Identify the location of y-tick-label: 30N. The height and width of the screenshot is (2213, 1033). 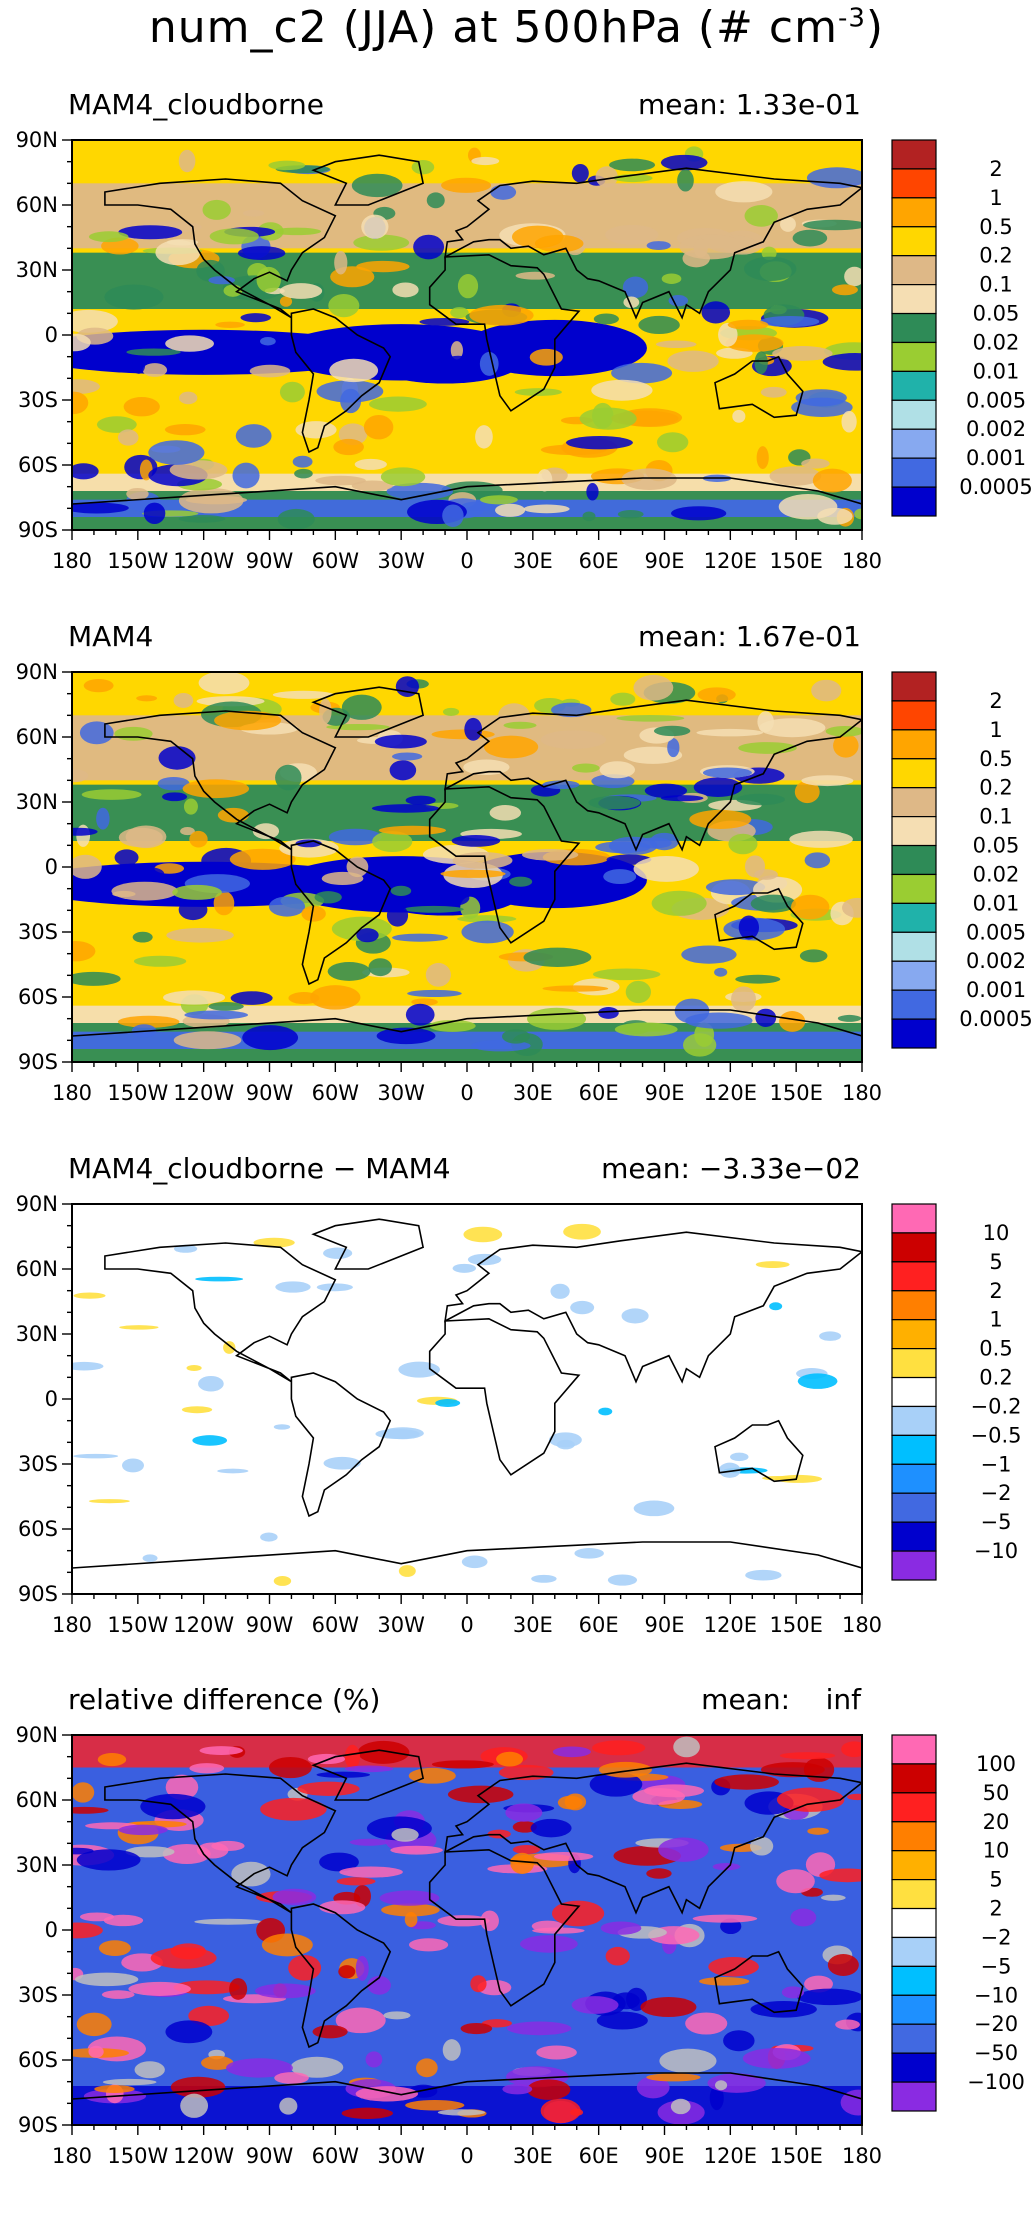
(37, 270).